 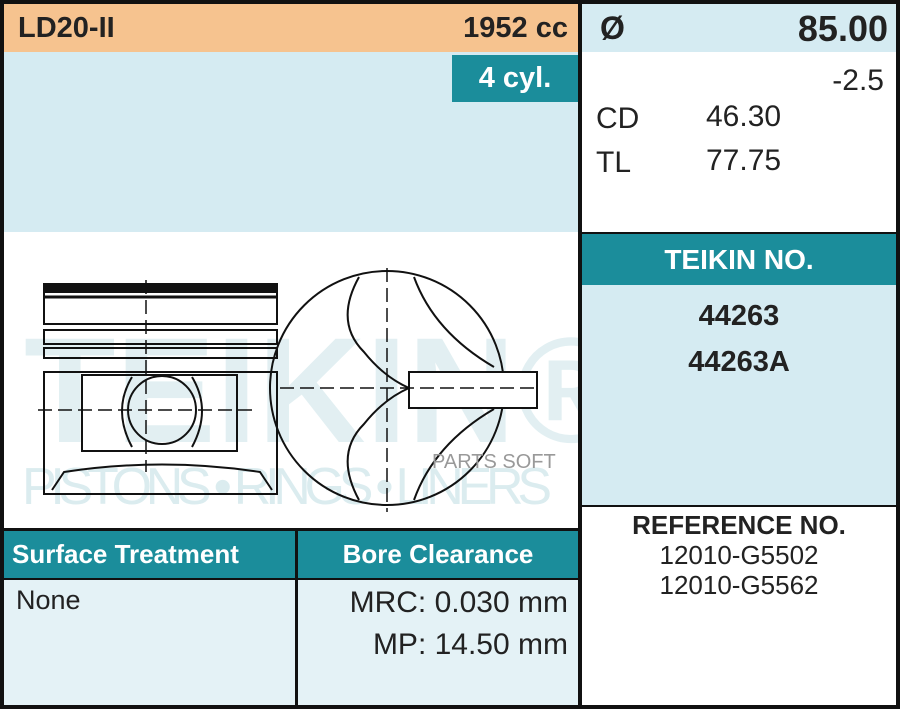 I want to click on mrc-value: MRC: 0.030 mm, so click(x=458, y=602).